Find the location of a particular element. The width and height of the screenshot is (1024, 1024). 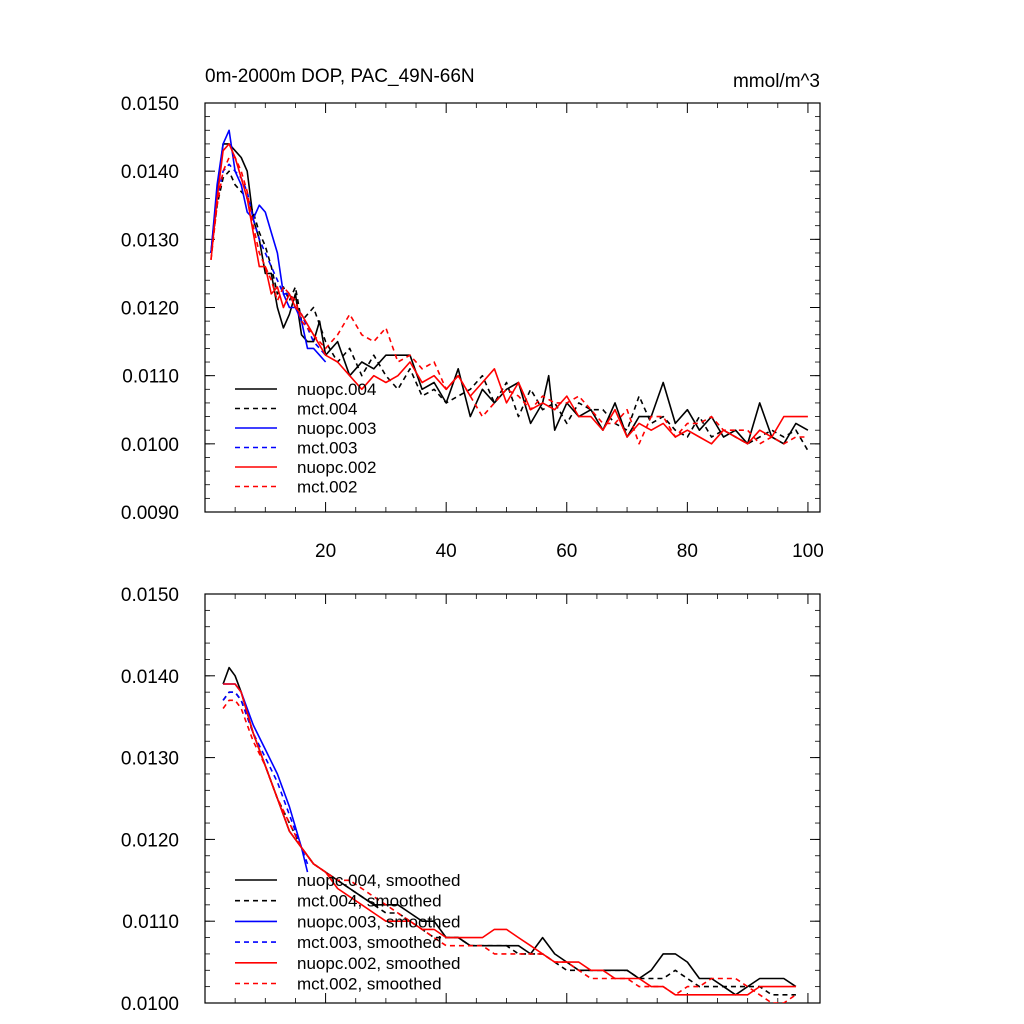

top-xtick-label: 60 is located at coordinates (566, 551).